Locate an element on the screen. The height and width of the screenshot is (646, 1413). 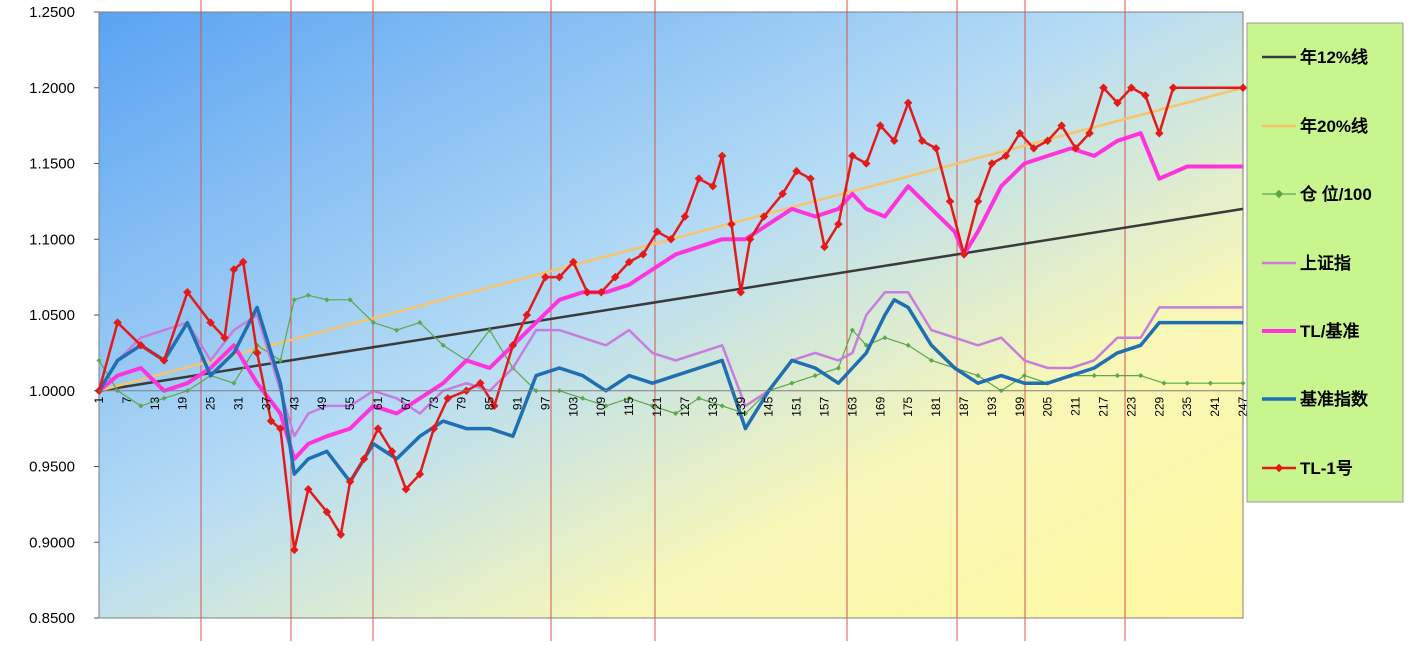
x-tick-label: 55 is located at coordinates (350, 403).